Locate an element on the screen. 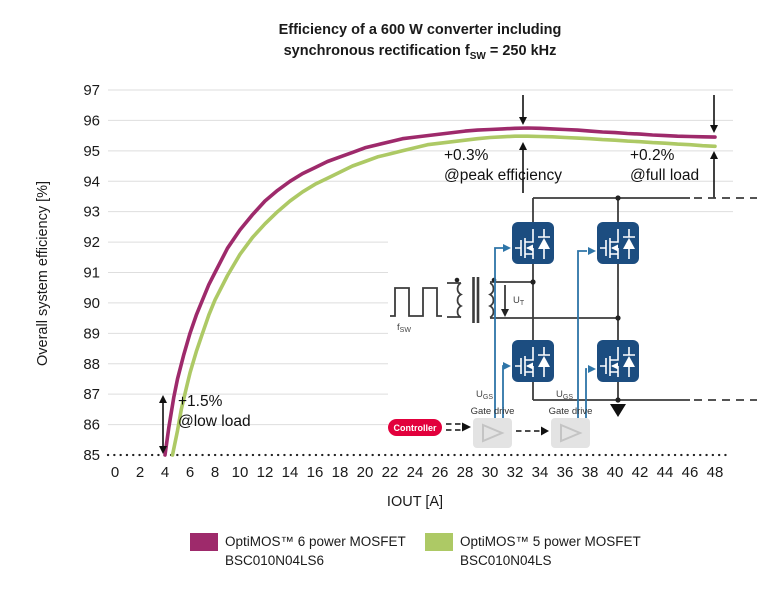 This screenshot has width=774, height=594. controller-box is located at coordinates (415, 427).